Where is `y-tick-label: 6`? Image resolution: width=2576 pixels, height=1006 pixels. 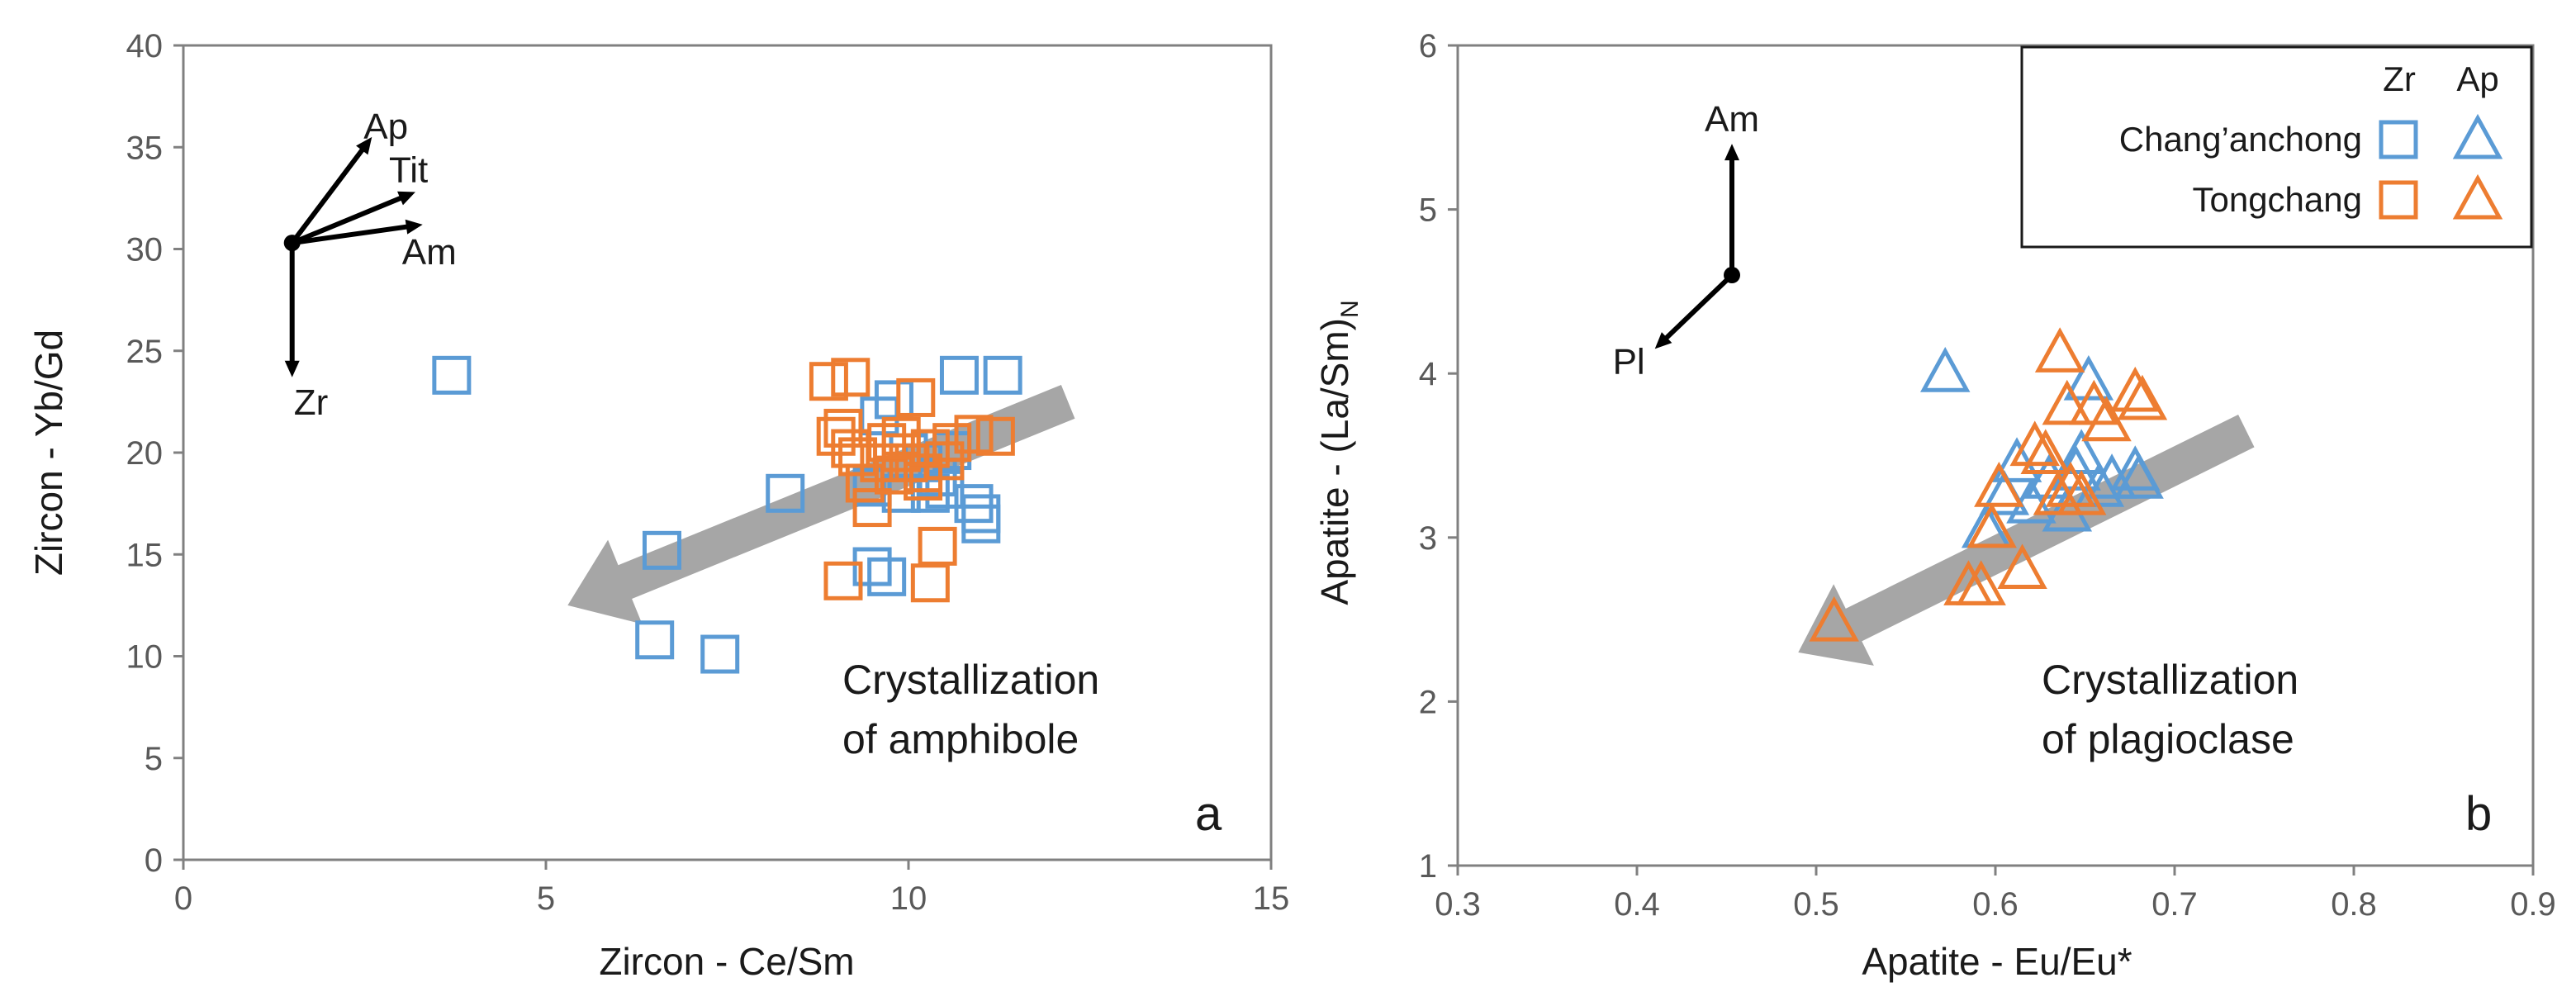
y-tick-label: 6 is located at coordinates (1428, 46).